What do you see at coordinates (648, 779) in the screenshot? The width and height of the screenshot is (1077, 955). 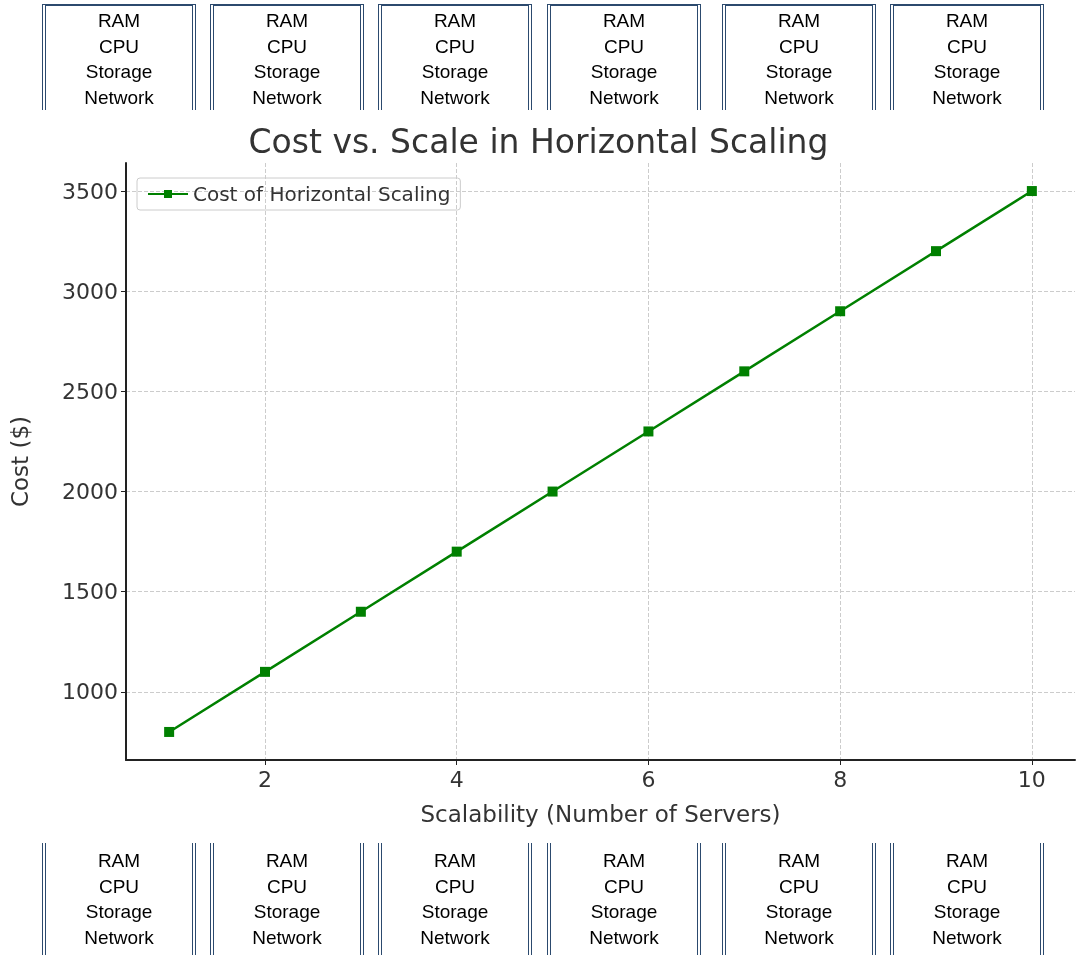 I see `x-tick-label: 6` at bounding box center [648, 779].